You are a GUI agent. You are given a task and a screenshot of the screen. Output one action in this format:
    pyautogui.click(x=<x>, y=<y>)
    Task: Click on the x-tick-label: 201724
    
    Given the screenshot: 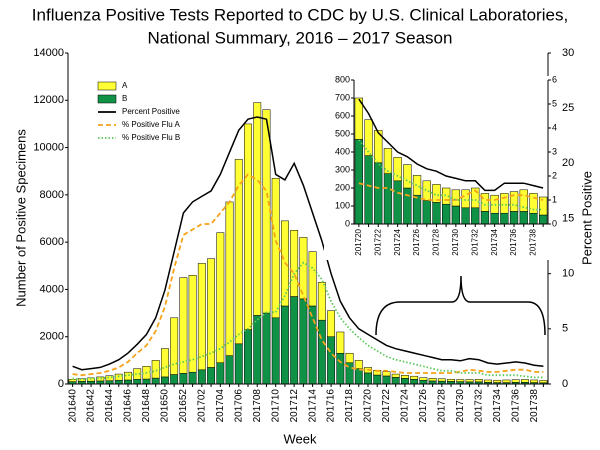 What is the action you would take?
    pyautogui.click(x=397, y=241)
    